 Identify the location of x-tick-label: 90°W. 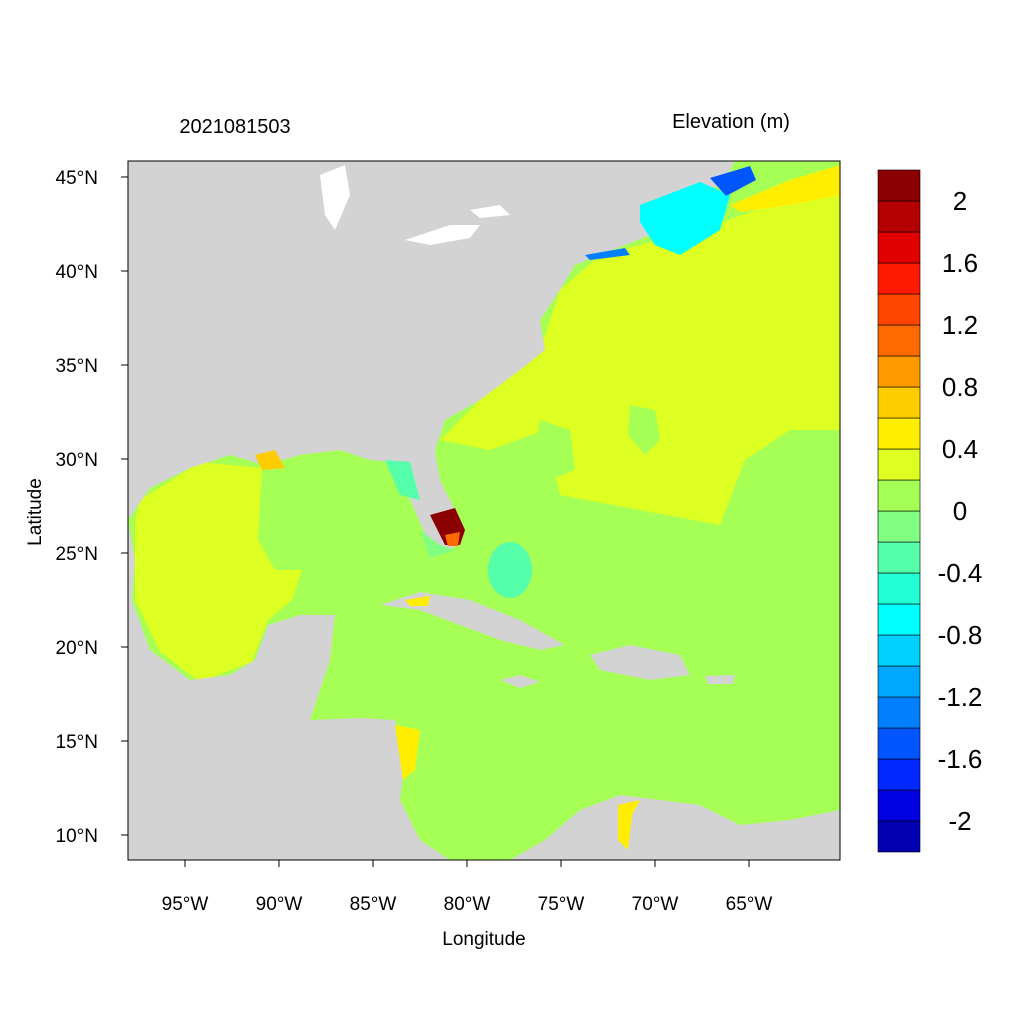
(279, 904).